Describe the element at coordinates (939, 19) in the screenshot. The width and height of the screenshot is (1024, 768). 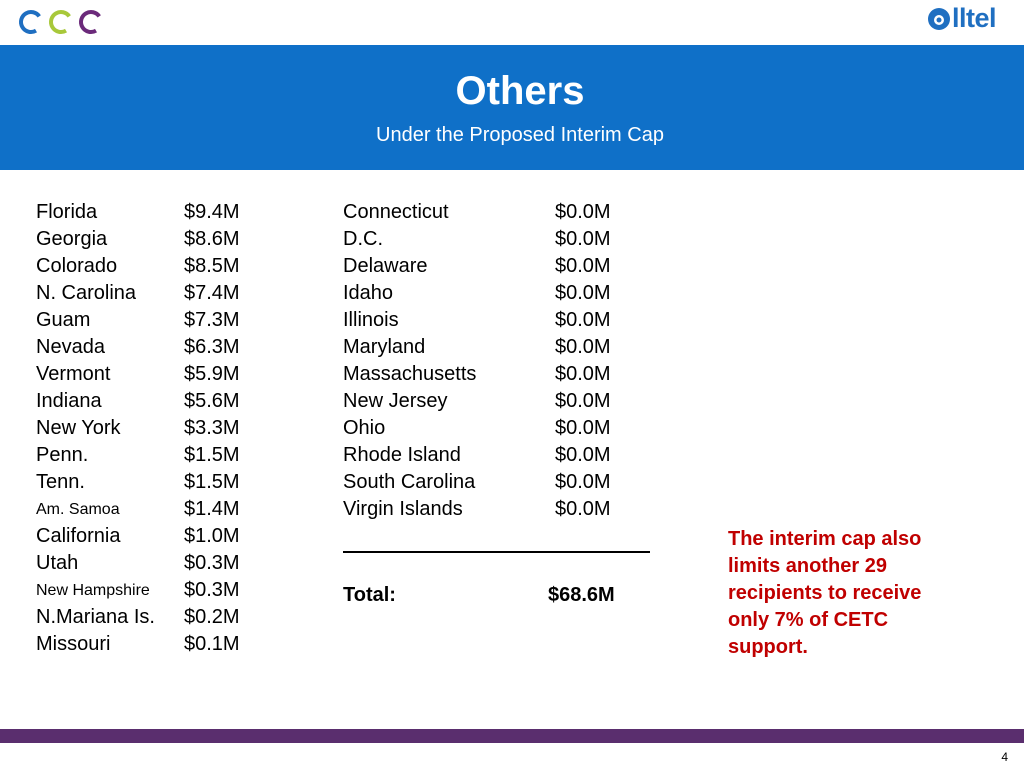
I see `alltel-a-icon` at that location.